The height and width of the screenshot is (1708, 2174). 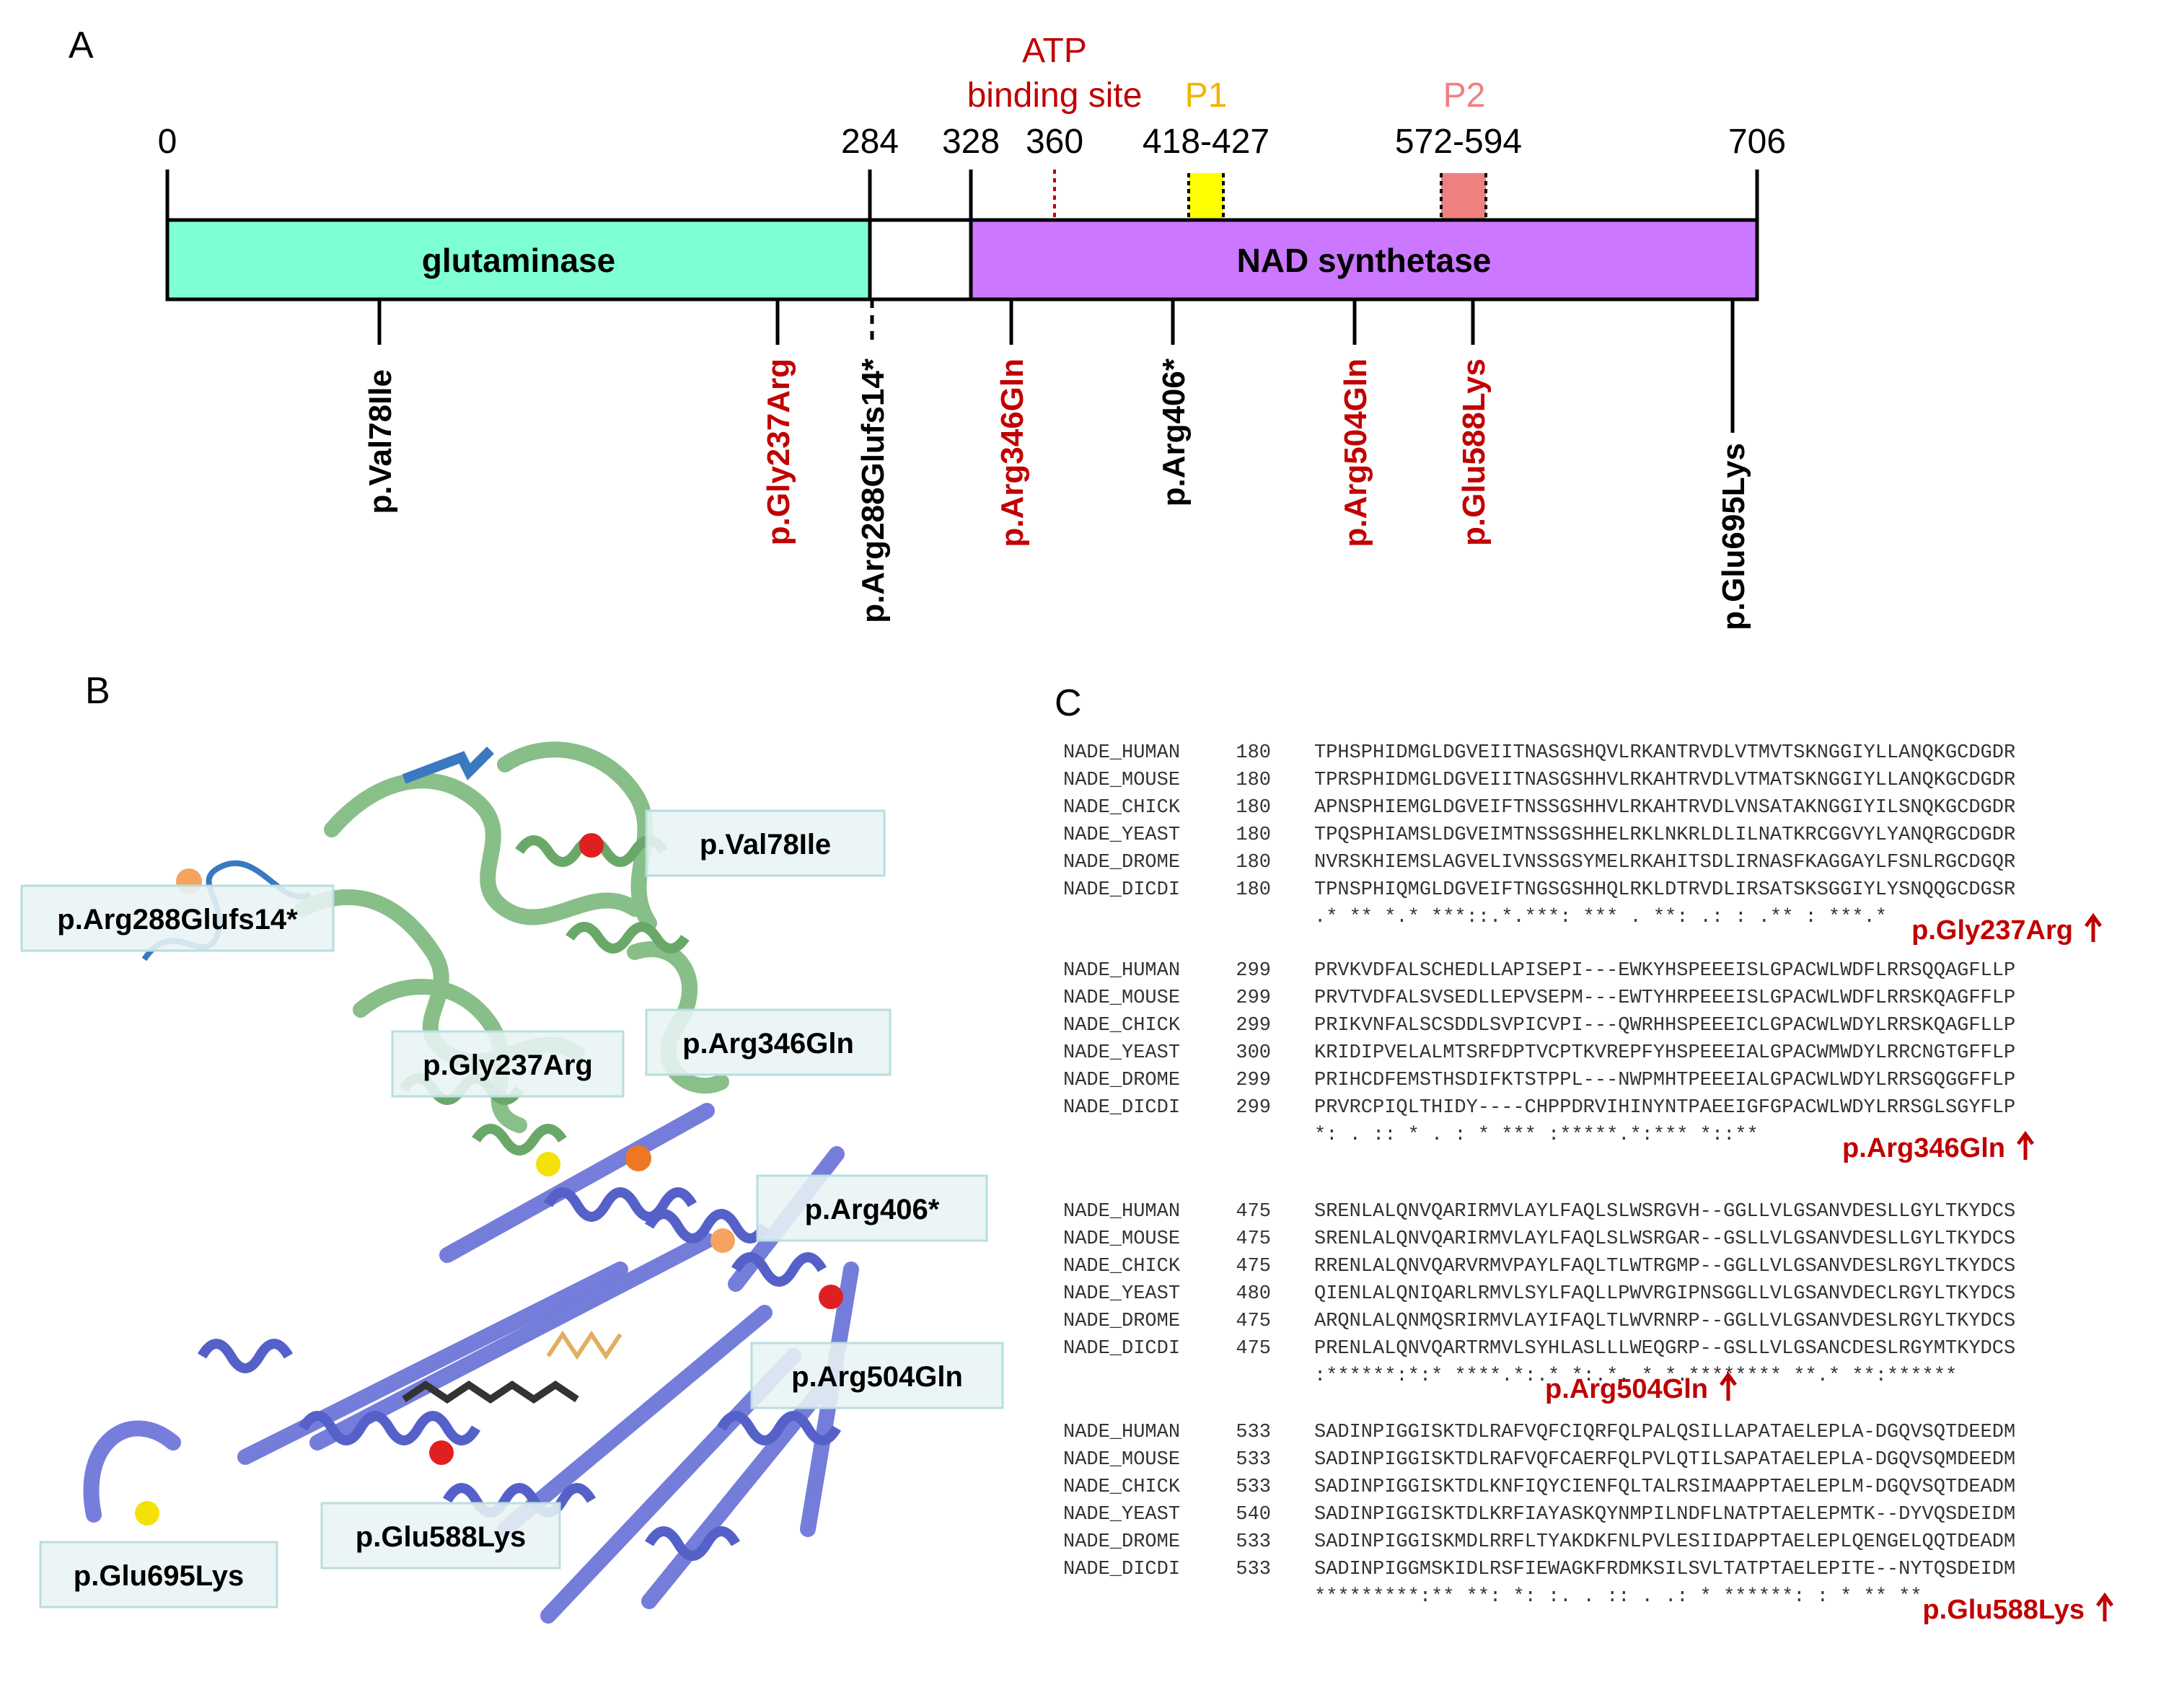 What do you see at coordinates (1174, 432) in the screenshot?
I see `variant-arg406: p.Arg406*` at bounding box center [1174, 432].